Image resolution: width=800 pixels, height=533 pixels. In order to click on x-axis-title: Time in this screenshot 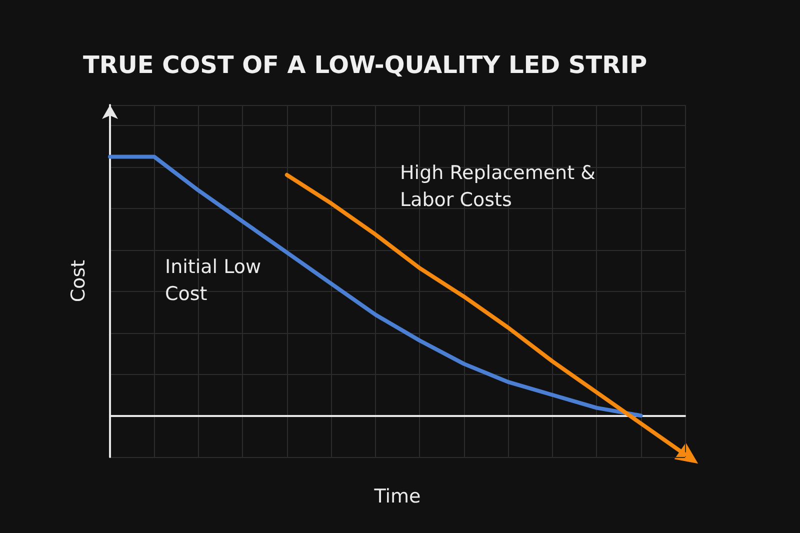, I will do `click(397, 497)`.